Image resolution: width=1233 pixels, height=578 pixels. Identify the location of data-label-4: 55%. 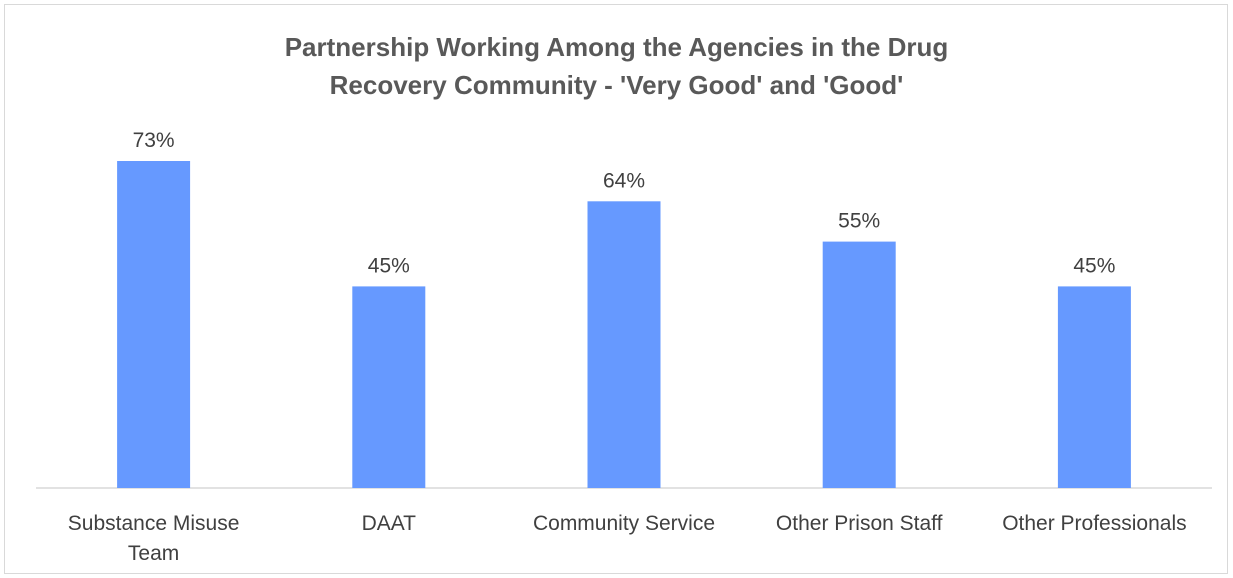
(859, 221).